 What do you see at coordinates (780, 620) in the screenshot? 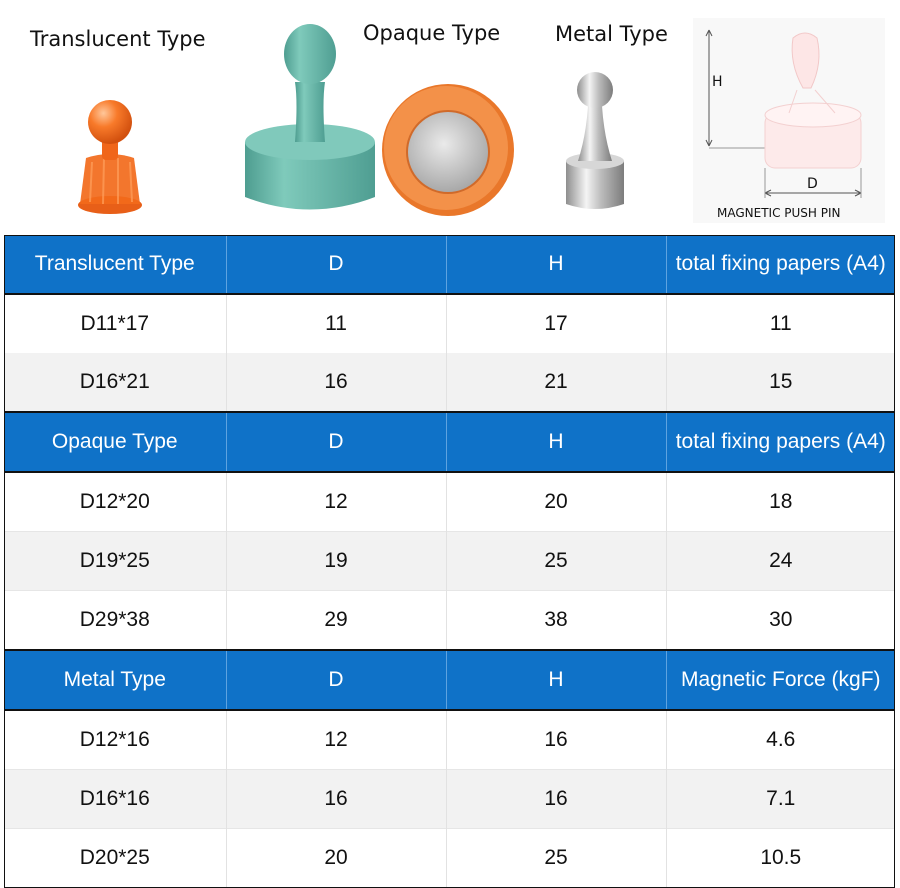
I see `metric-cell: 30` at bounding box center [780, 620].